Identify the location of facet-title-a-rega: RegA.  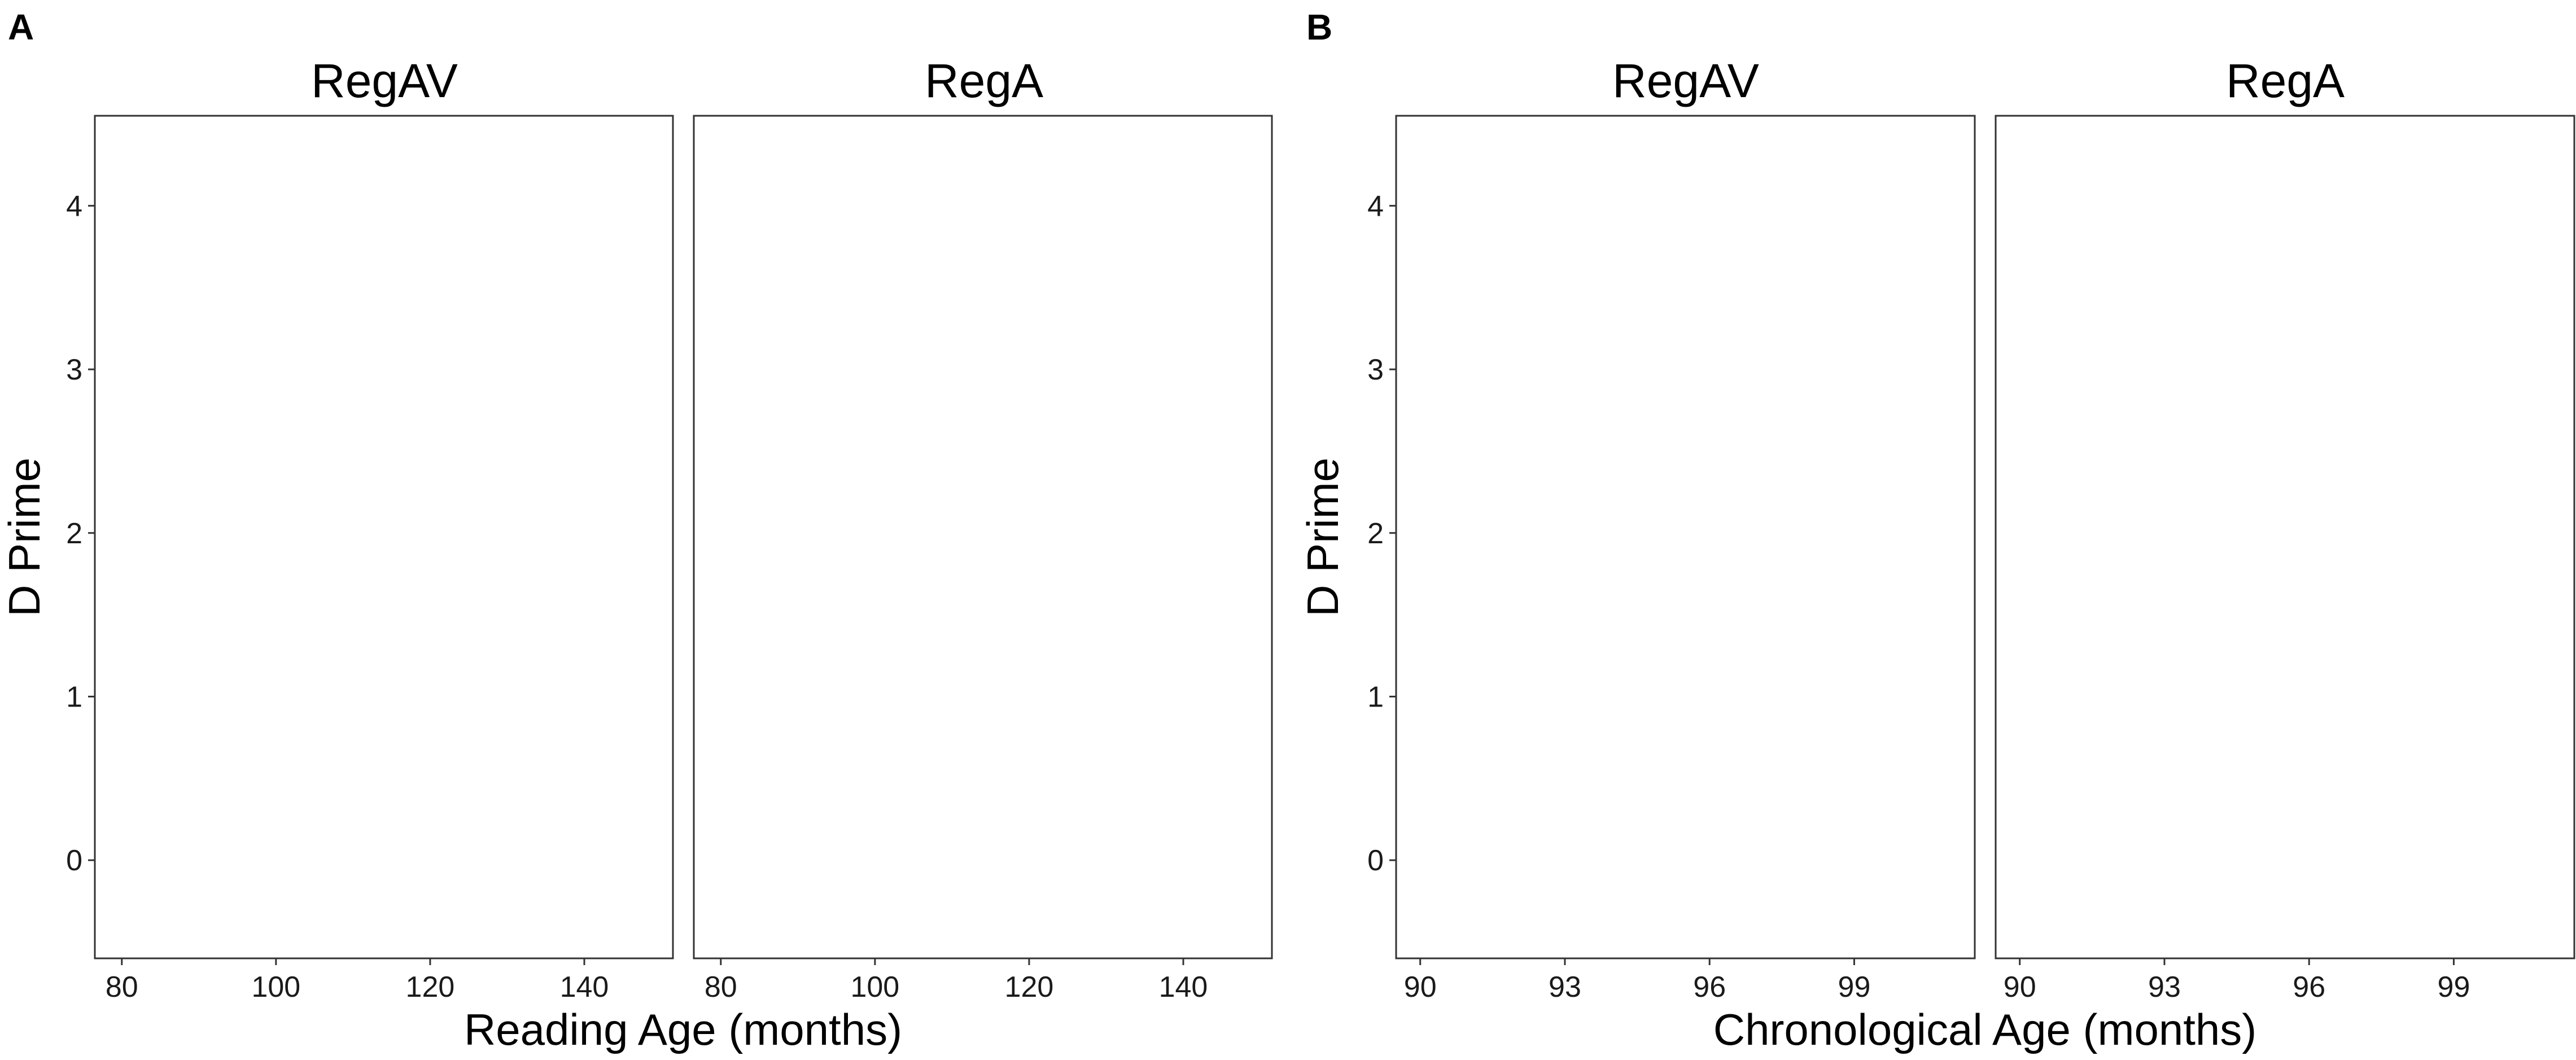
(984, 81).